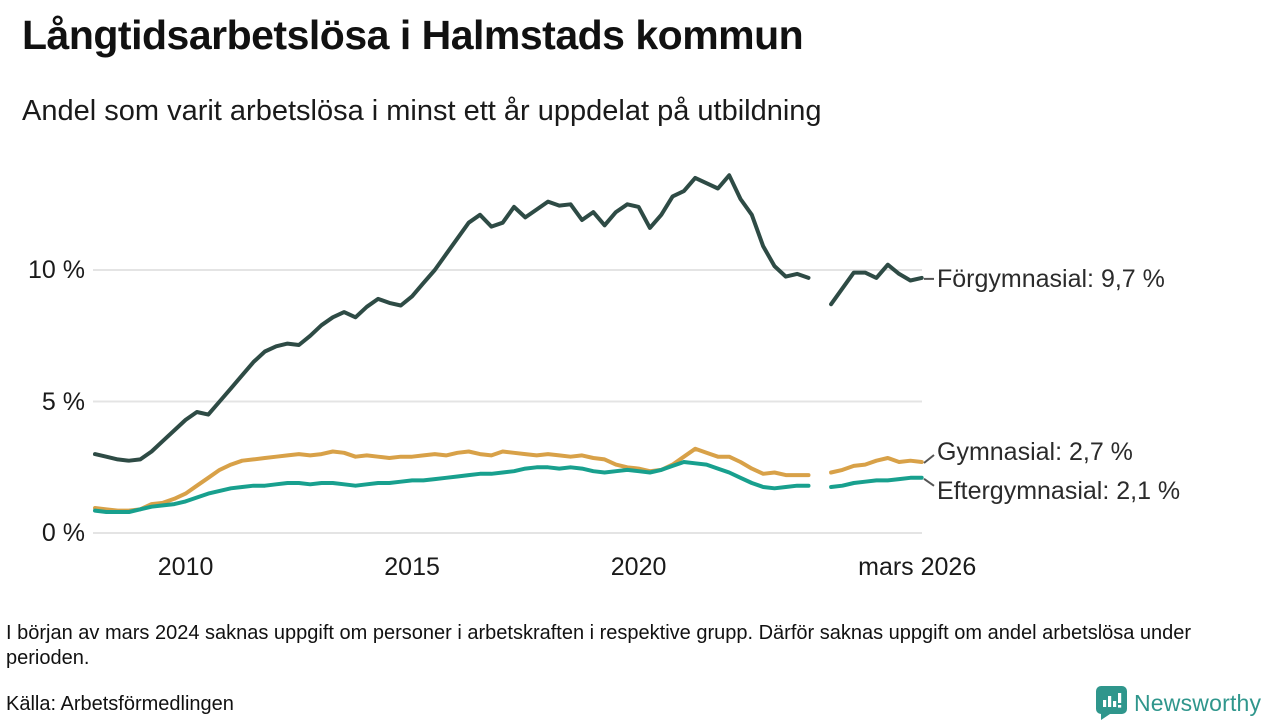 This screenshot has width=1280, height=725. Describe the element at coordinates (1035, 451) in the screenshot. I see `series-label-gymnasial: Gymnasial: 2,7 %` at that location.